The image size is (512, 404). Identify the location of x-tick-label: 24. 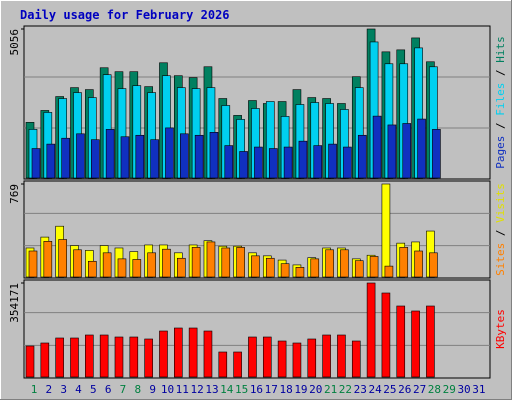
(375, 389).